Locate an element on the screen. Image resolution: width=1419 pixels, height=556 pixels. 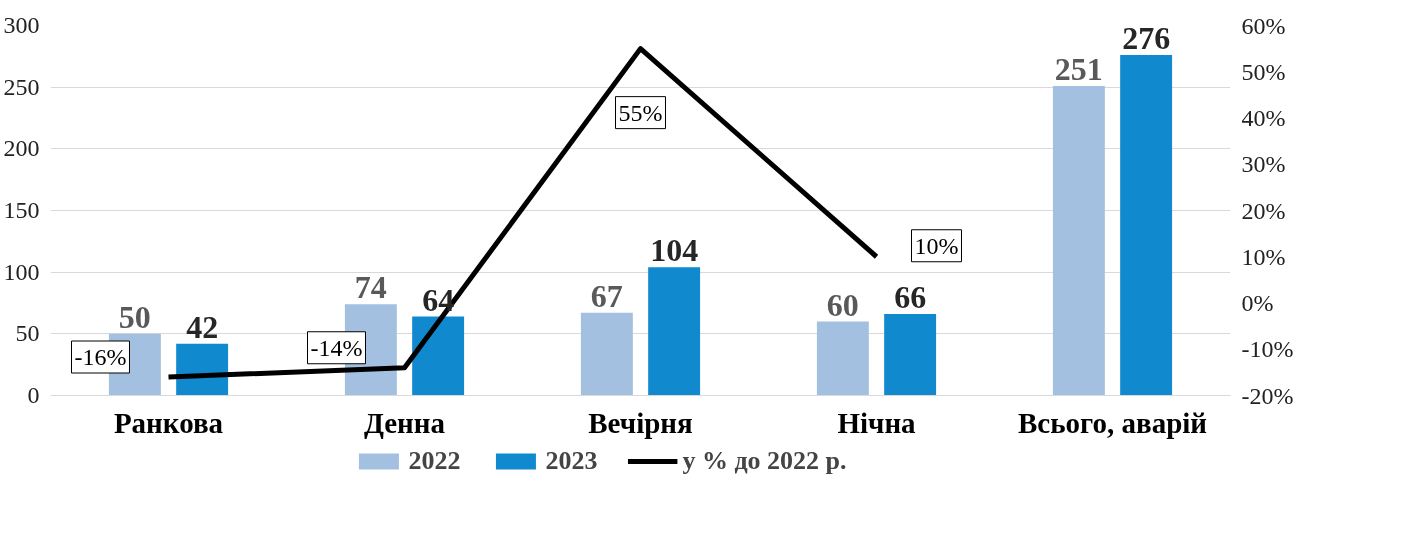
x-tick-label: Ранкова is located at coordinates (168, 422).